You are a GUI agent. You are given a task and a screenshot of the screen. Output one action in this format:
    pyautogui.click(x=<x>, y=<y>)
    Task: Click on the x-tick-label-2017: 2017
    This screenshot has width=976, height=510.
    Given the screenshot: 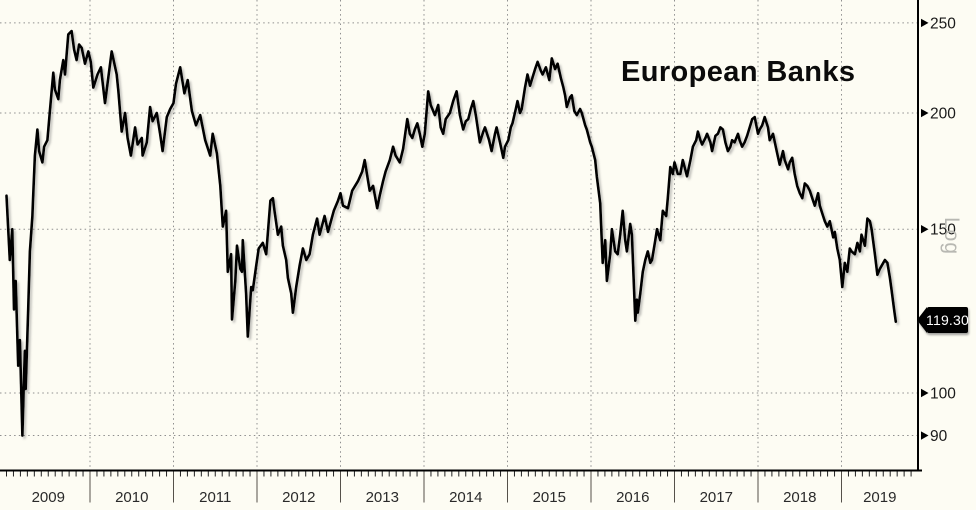 What is the action you would take?
    pyautogui.click(x=716, y=497)
    